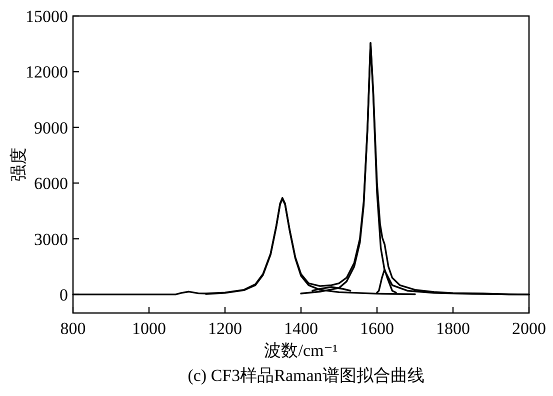 This screenshot has height=396, width=553. Describe the element at coordinates (529, 328) in the screenshot. I see `x-tick-label: 2000` at that location.